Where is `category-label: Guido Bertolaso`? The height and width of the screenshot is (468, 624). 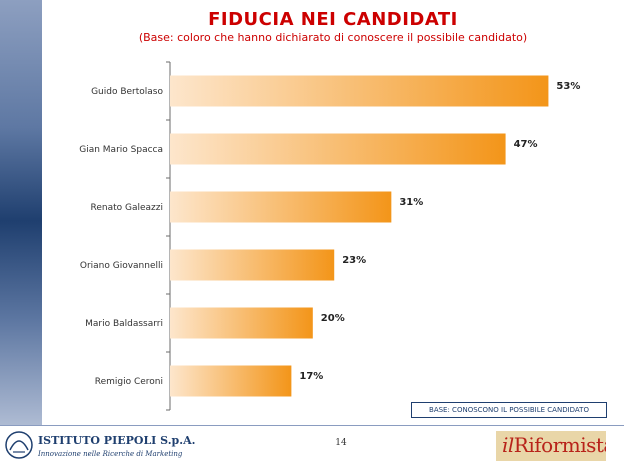 category-label: Guido Bertolaso is located at coordinates (127, 92).